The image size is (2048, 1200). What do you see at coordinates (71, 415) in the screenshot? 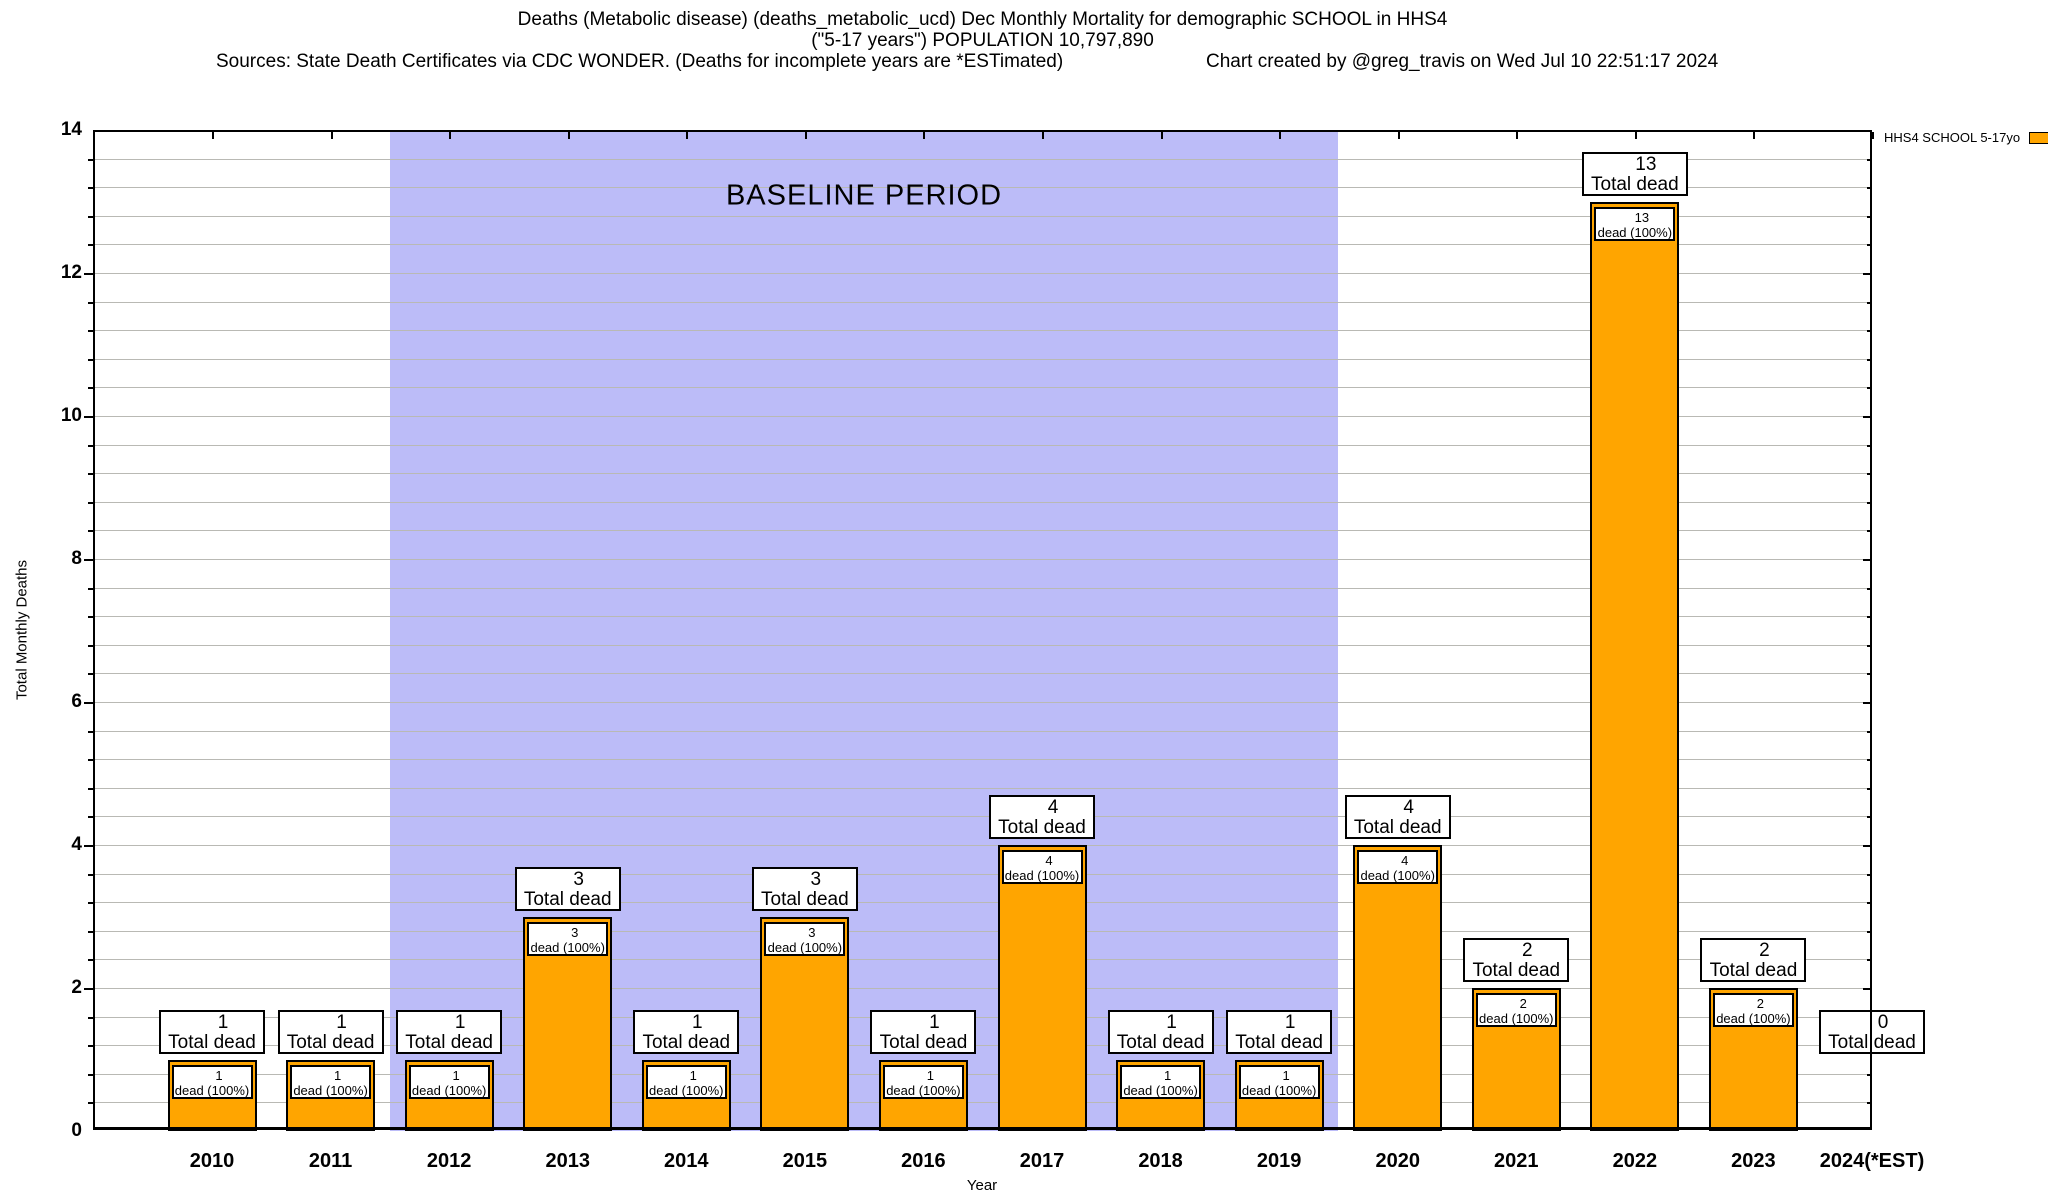
I see `y-tick-label-10: 10` at bounding box center [71, 415].